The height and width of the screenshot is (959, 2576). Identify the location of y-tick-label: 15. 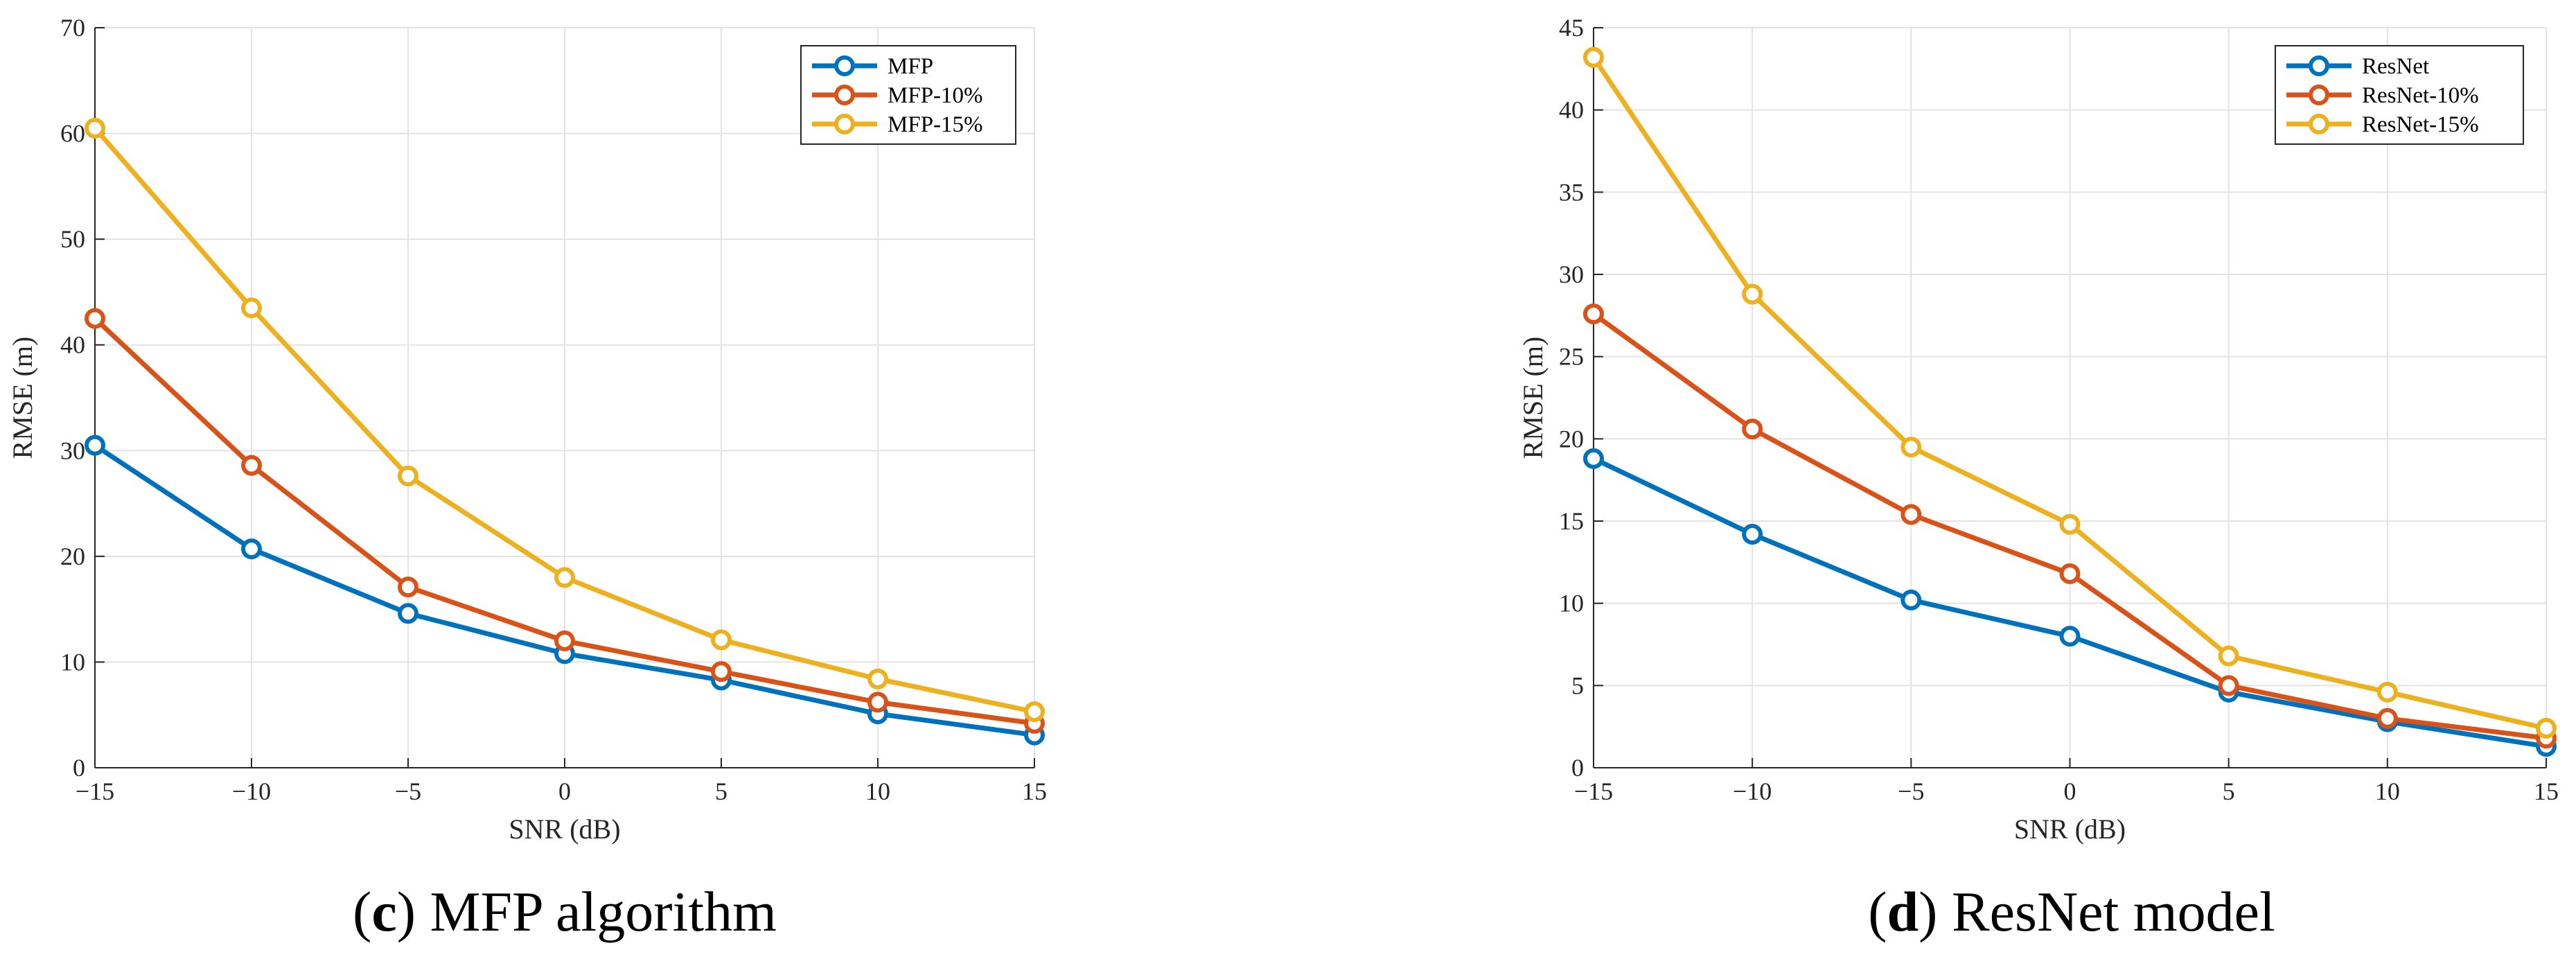
(1572, 521).